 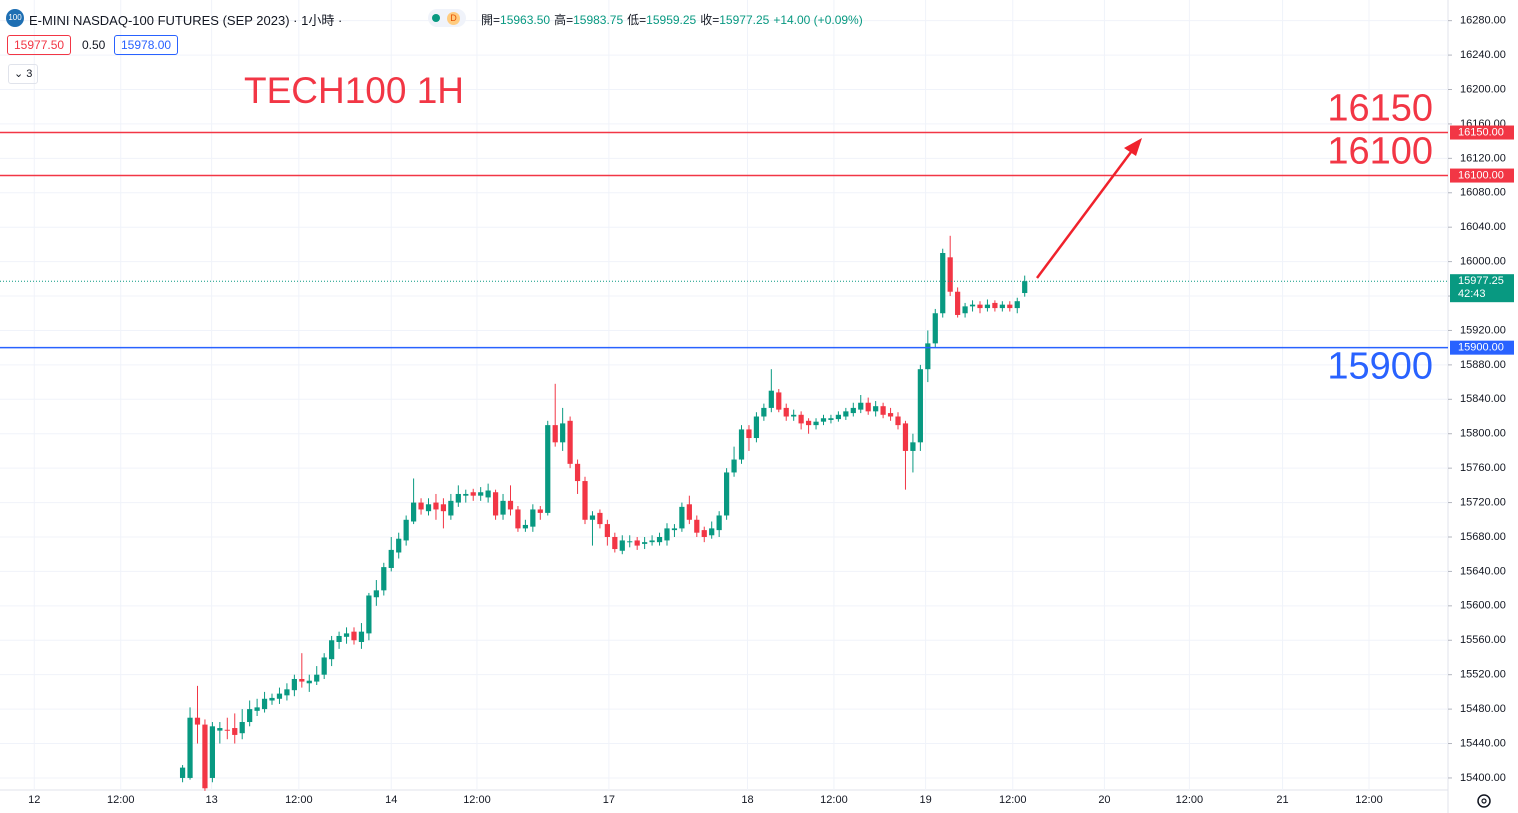 I want to click on x-tick-label: 18, so click(x=747, y=800).